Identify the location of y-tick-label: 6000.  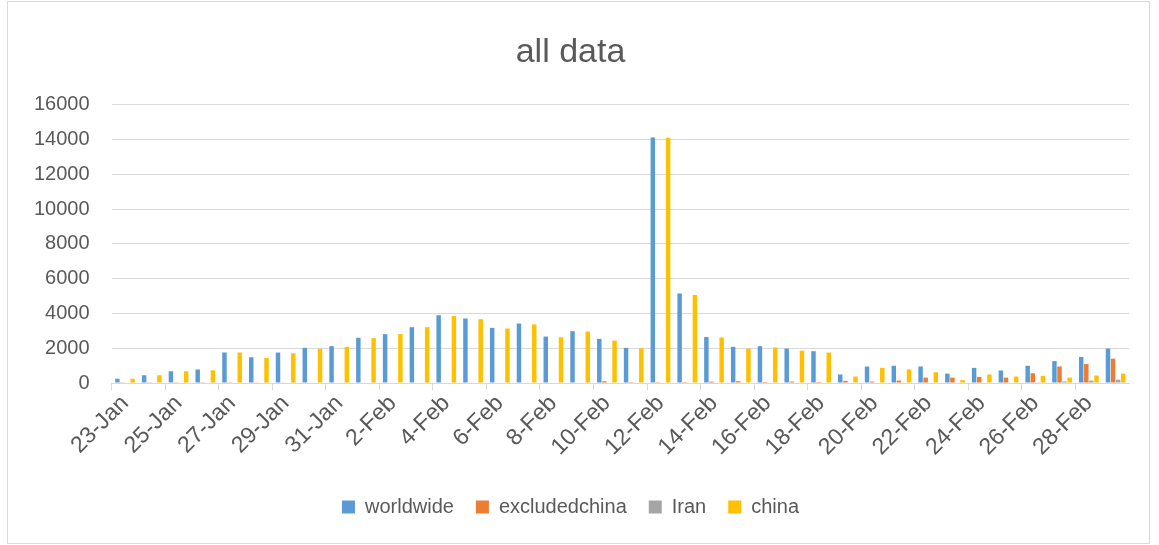
(67, 277).